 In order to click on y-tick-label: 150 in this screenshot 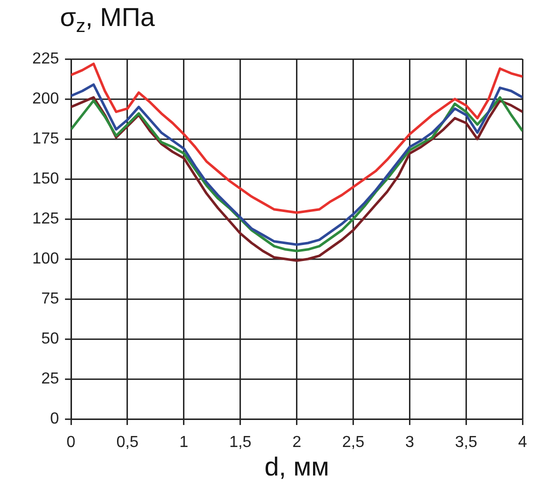, I will do `click(46, 179)`.